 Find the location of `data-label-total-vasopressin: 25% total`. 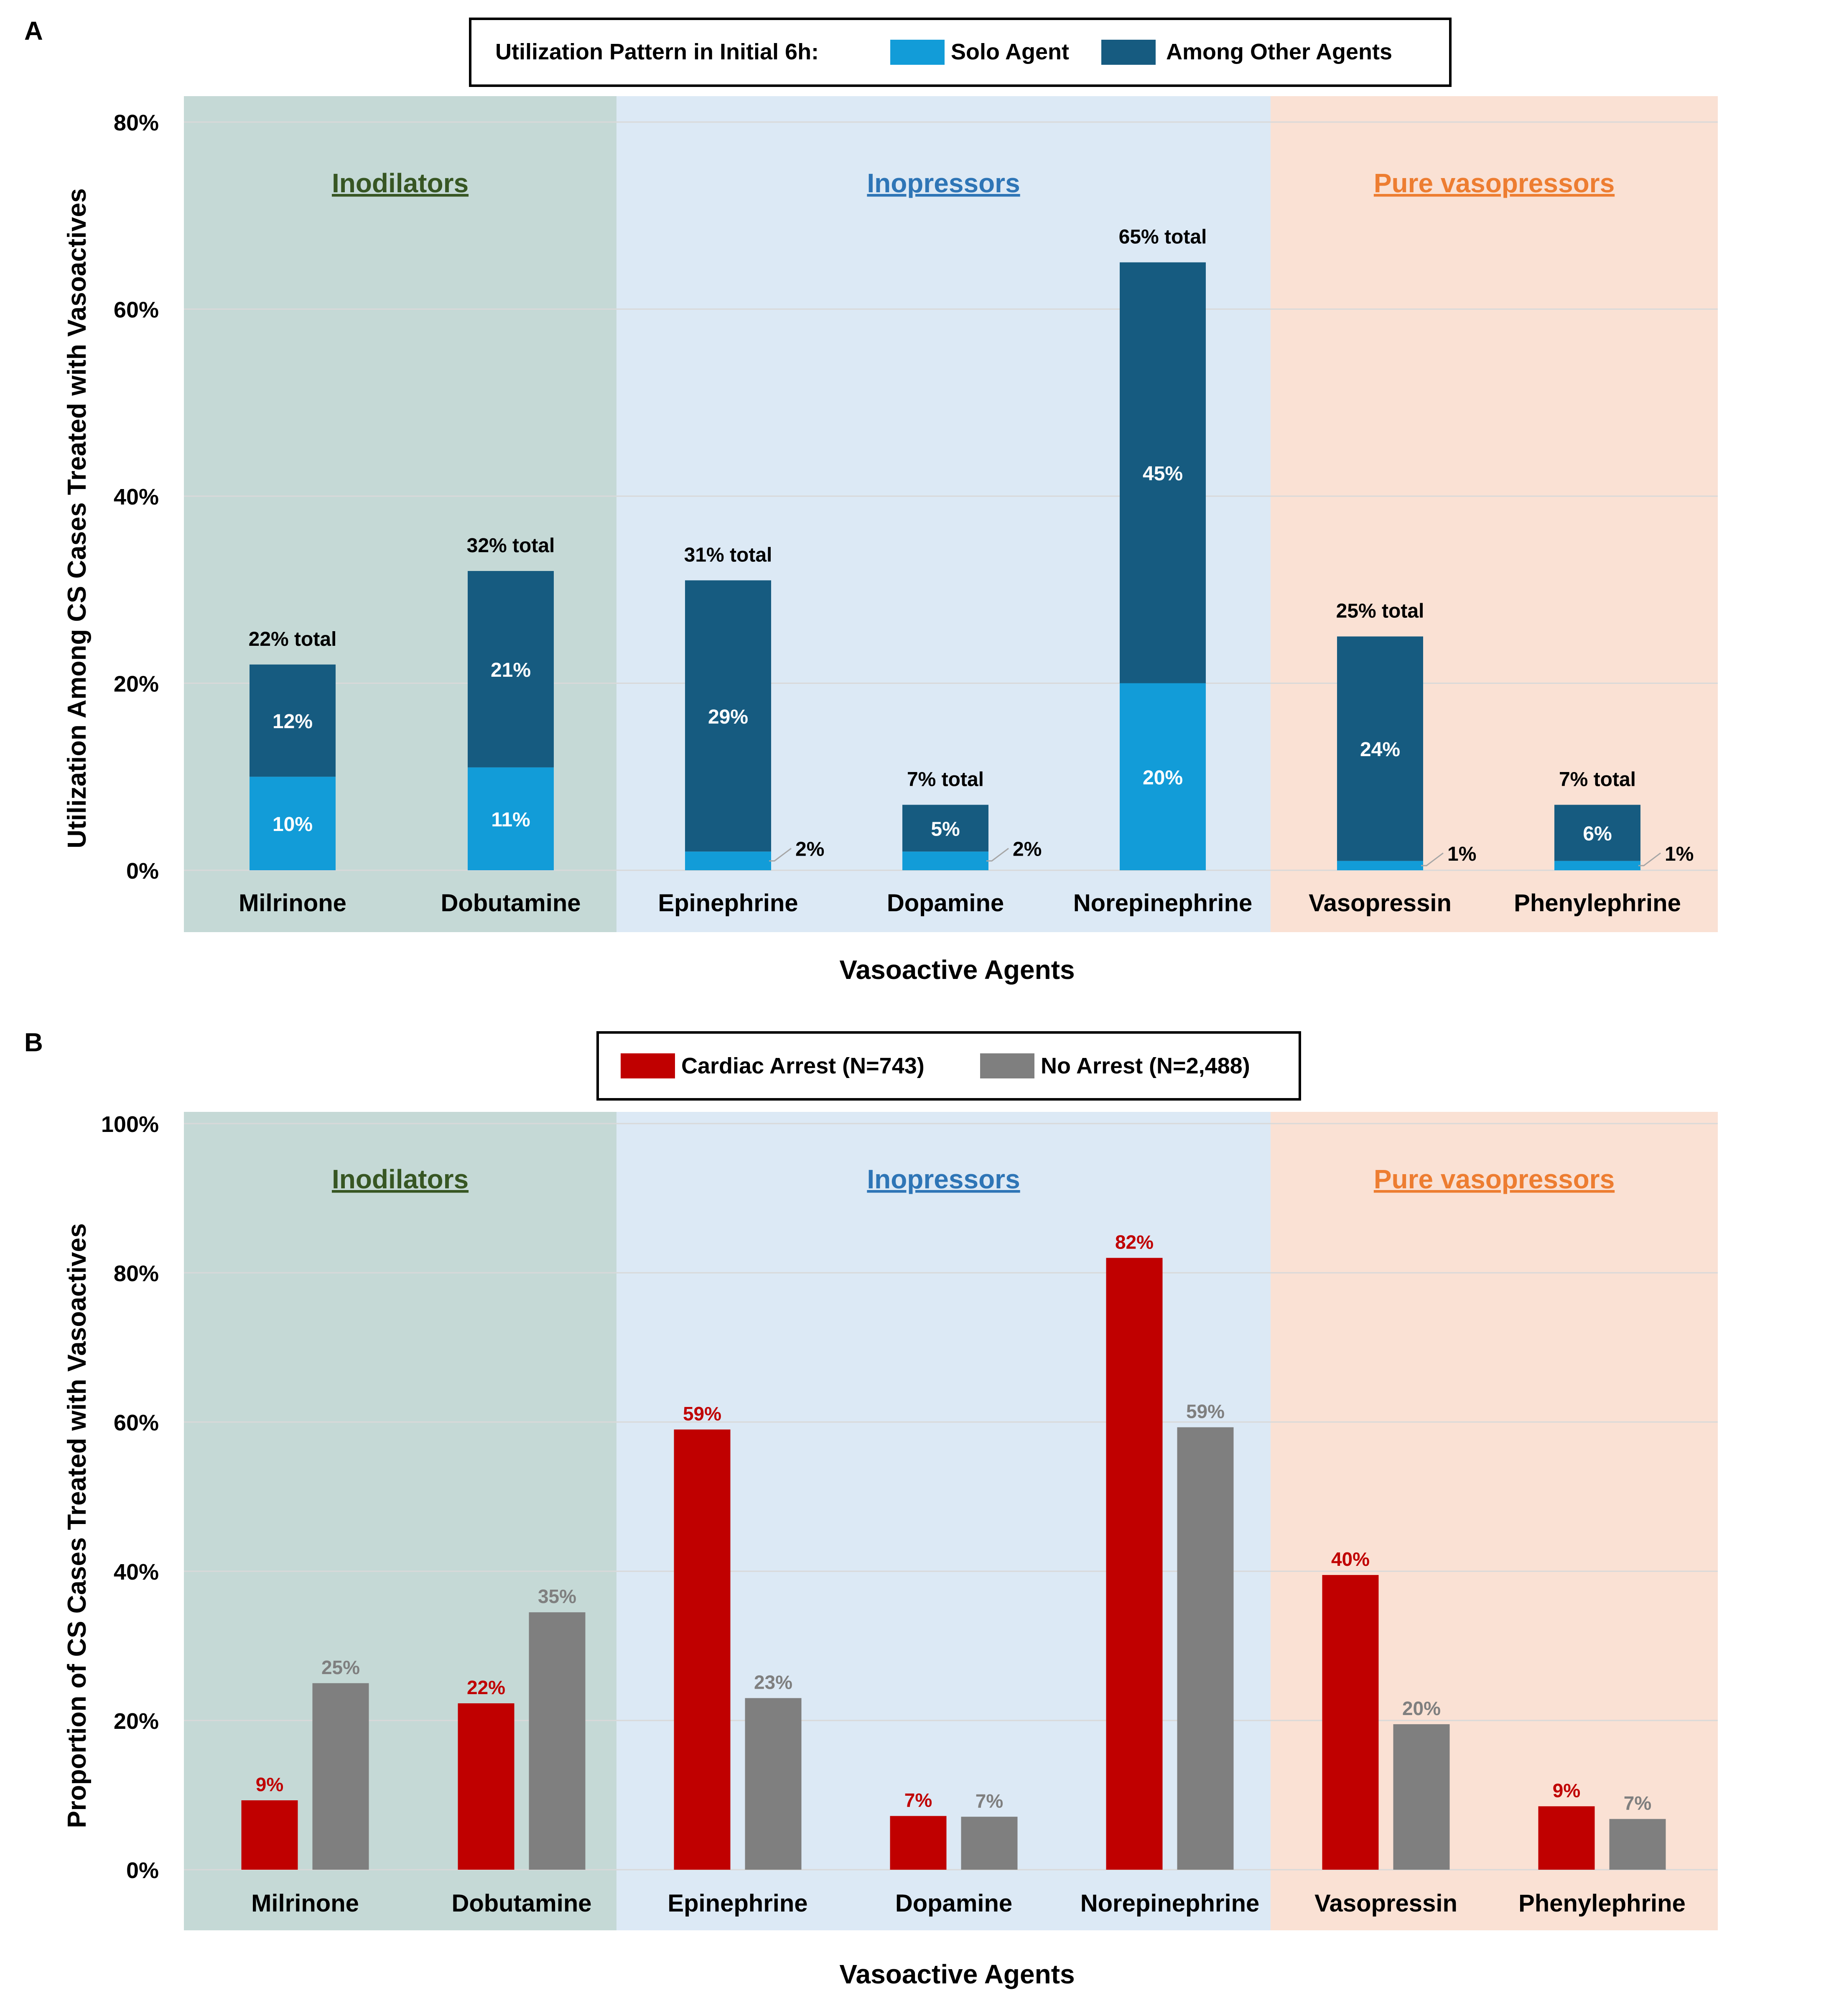

data-label-total-vasopressin: 25% total is located at coordinates (1380, 611).